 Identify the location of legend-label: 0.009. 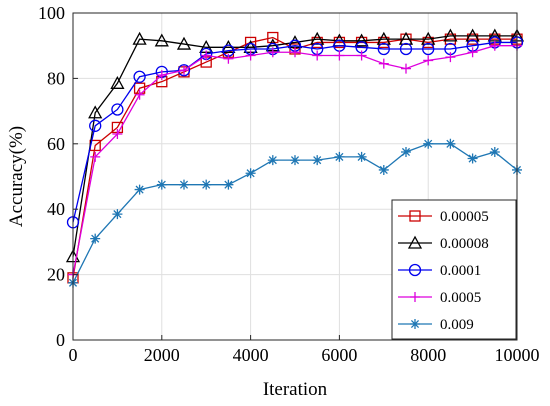
(457, 325).